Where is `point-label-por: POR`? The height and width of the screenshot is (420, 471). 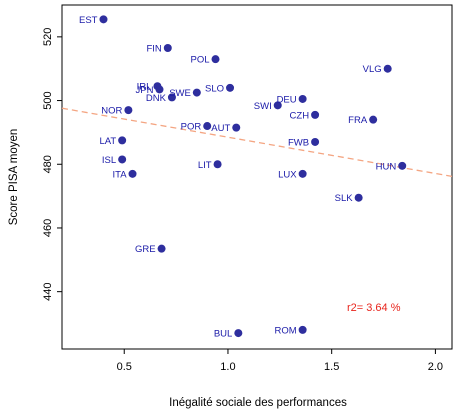 point-label-por: POR is located at coordinates (191, 127).